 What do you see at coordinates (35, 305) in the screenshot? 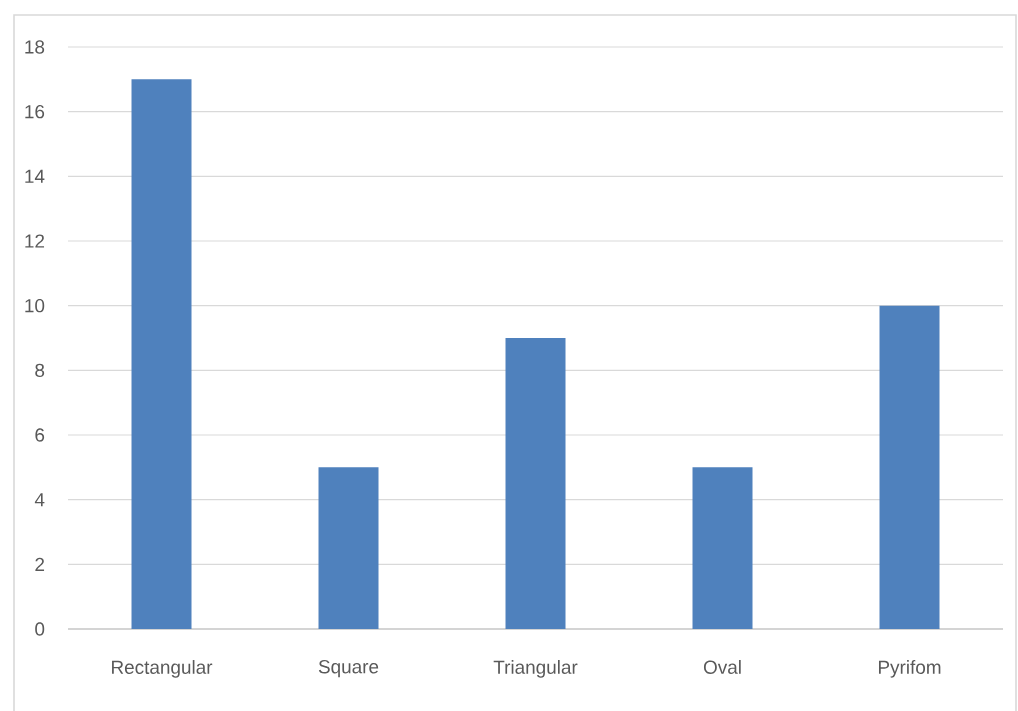
I see `y-tick-label: 10` at bounding box center [35, 305].